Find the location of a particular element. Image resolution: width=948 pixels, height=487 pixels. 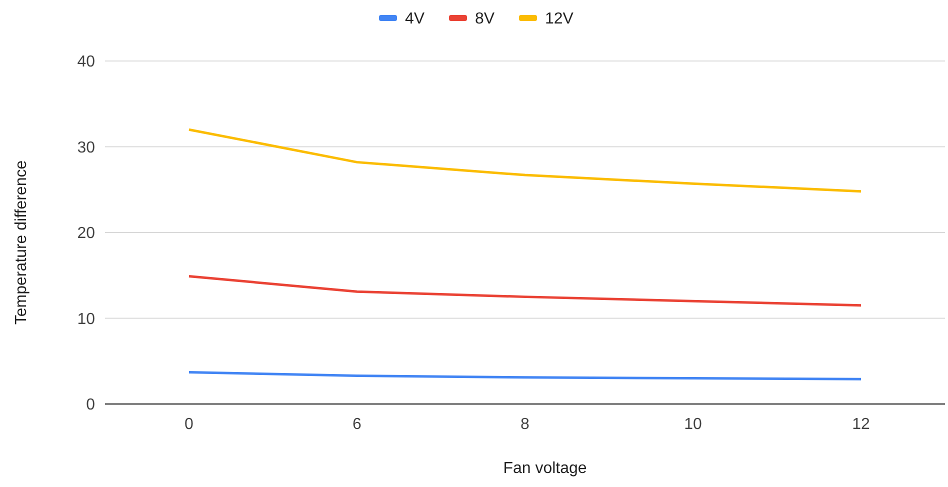

legend-label: 4V is located at coordinates (415, 19).